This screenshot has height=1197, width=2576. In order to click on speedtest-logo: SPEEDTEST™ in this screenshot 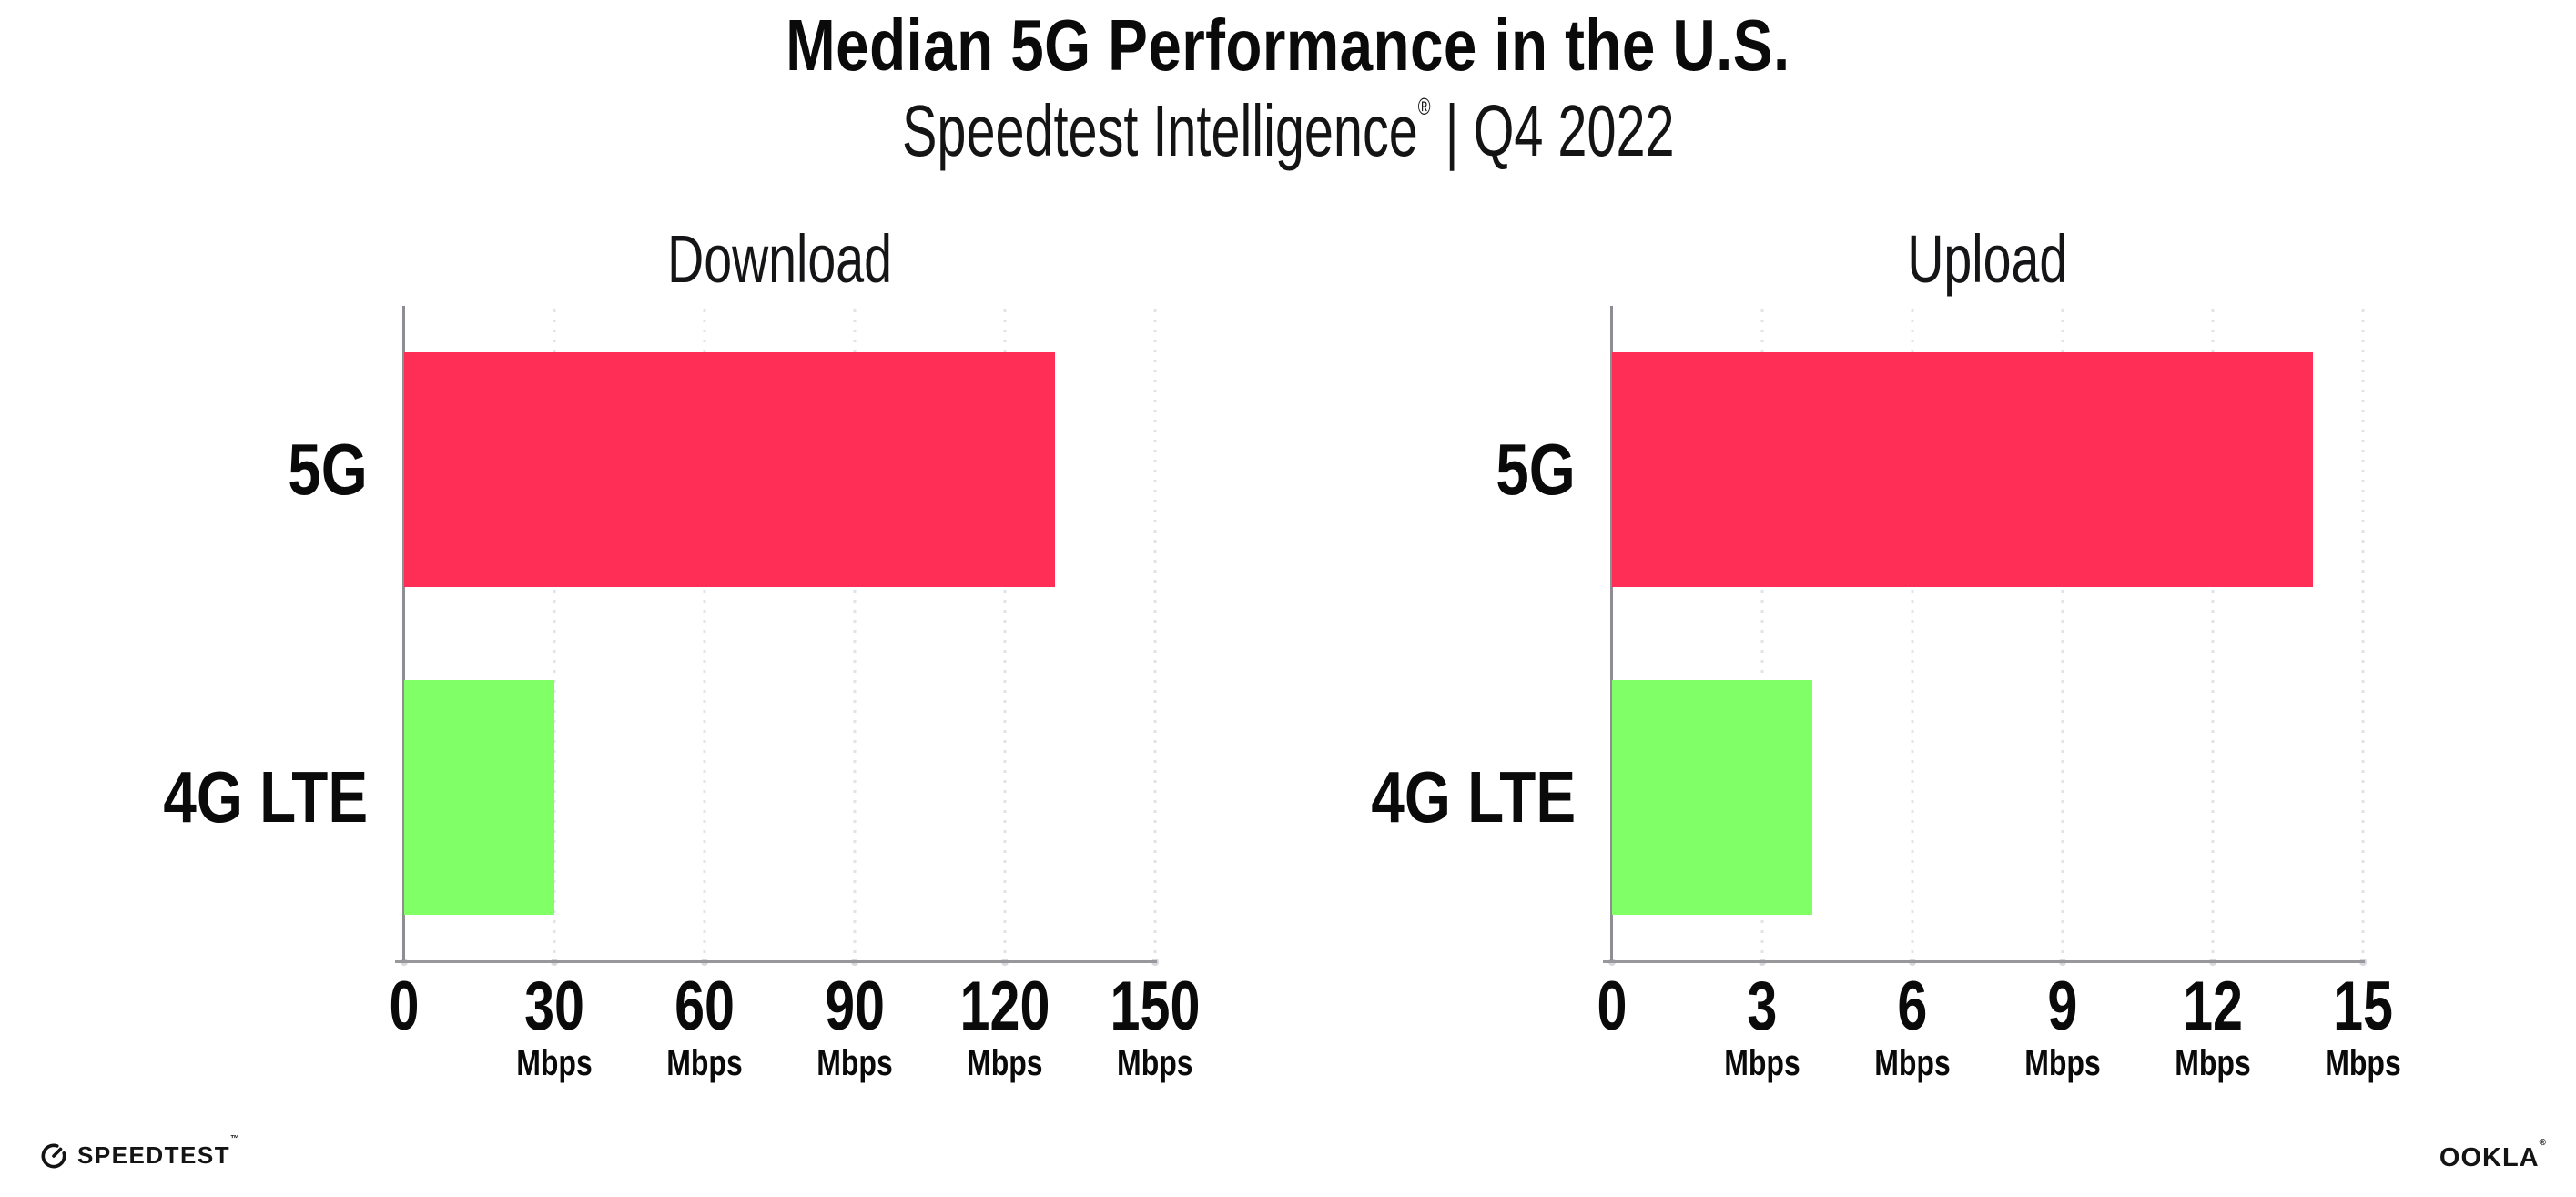, I will do `click(140, 1152)`.